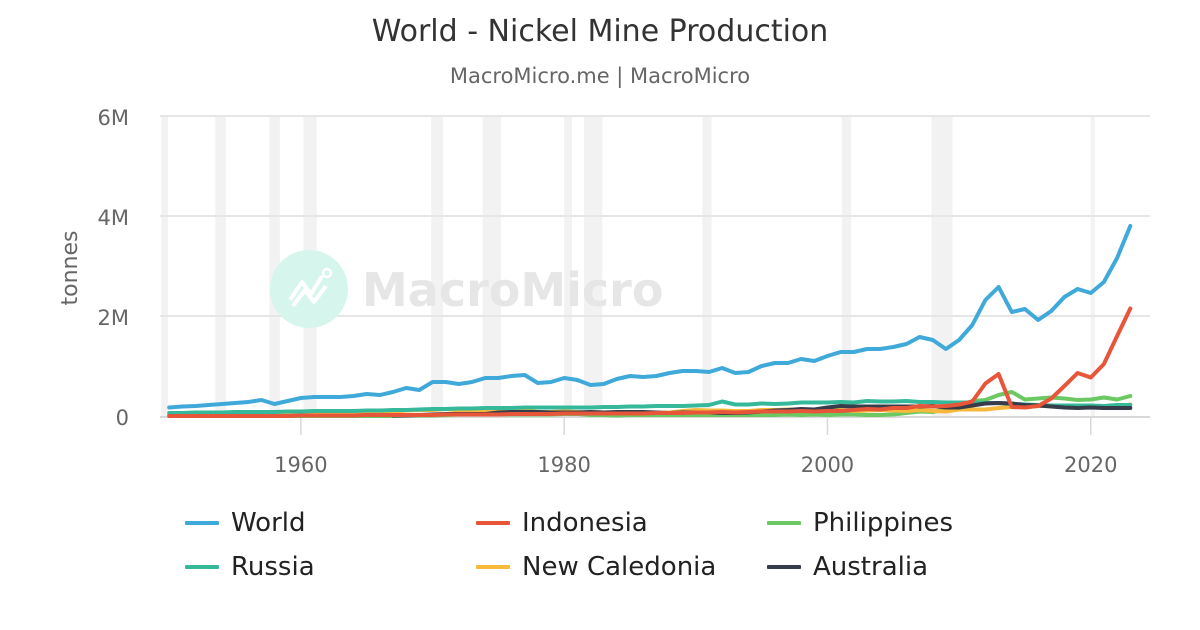 This screenshot has height=630, width=1200. What do you see at coordinates (827, 465) in the screenshot?
I see `x-tick-label: 2000` at bounding box center [827, 465].